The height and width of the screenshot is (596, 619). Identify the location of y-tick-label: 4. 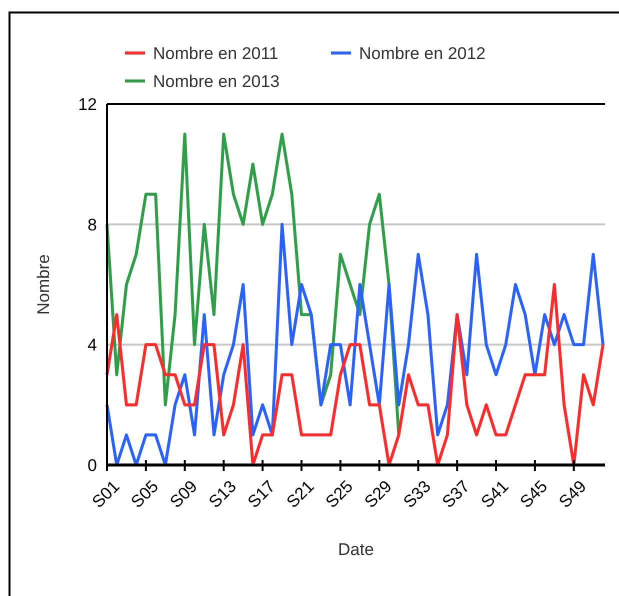
(92, 345).